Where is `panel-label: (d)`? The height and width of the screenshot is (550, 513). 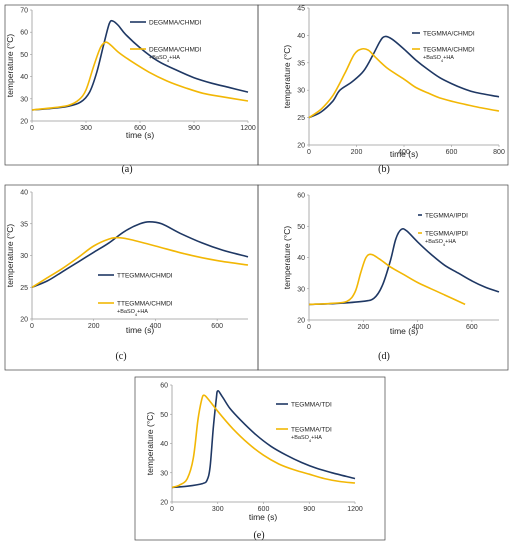
panel-label: (d) is located at coordinates (384, 356).